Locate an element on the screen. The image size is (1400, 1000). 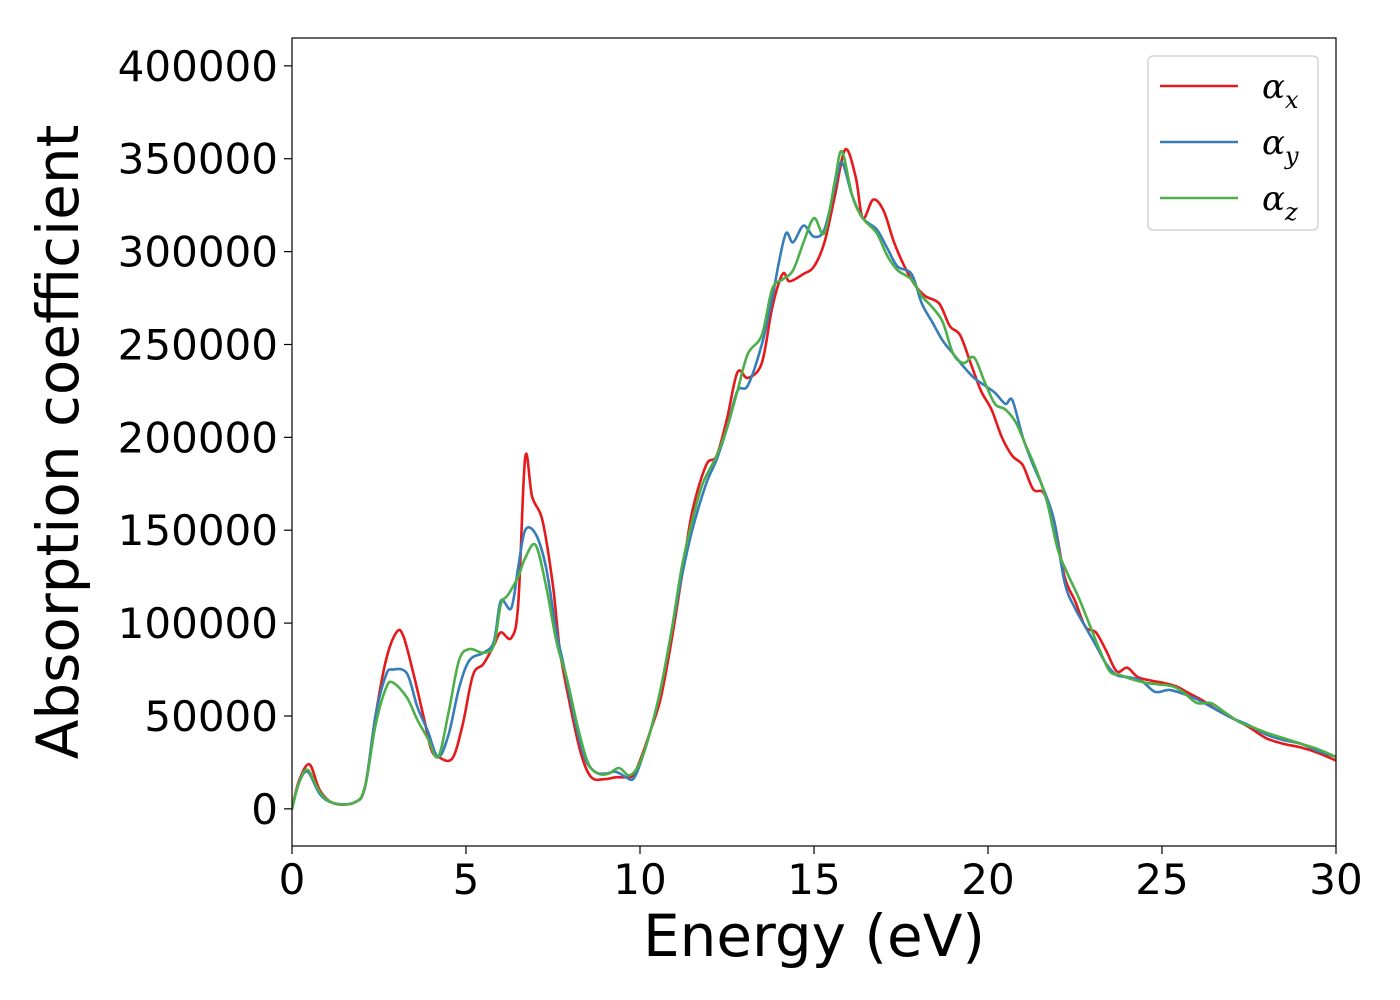
legend-label-z: αz is located at coordinates (1280, 202).